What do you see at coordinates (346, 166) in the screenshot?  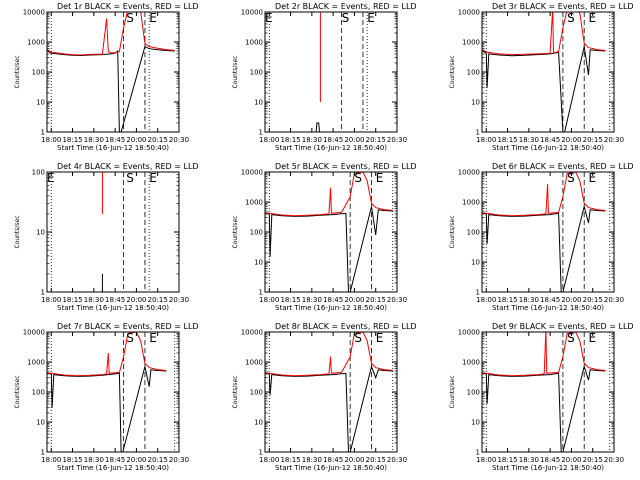 I see `panel-title: Det 5r BLACK = Events, RED = LLD` at bounding box center [346, 166].